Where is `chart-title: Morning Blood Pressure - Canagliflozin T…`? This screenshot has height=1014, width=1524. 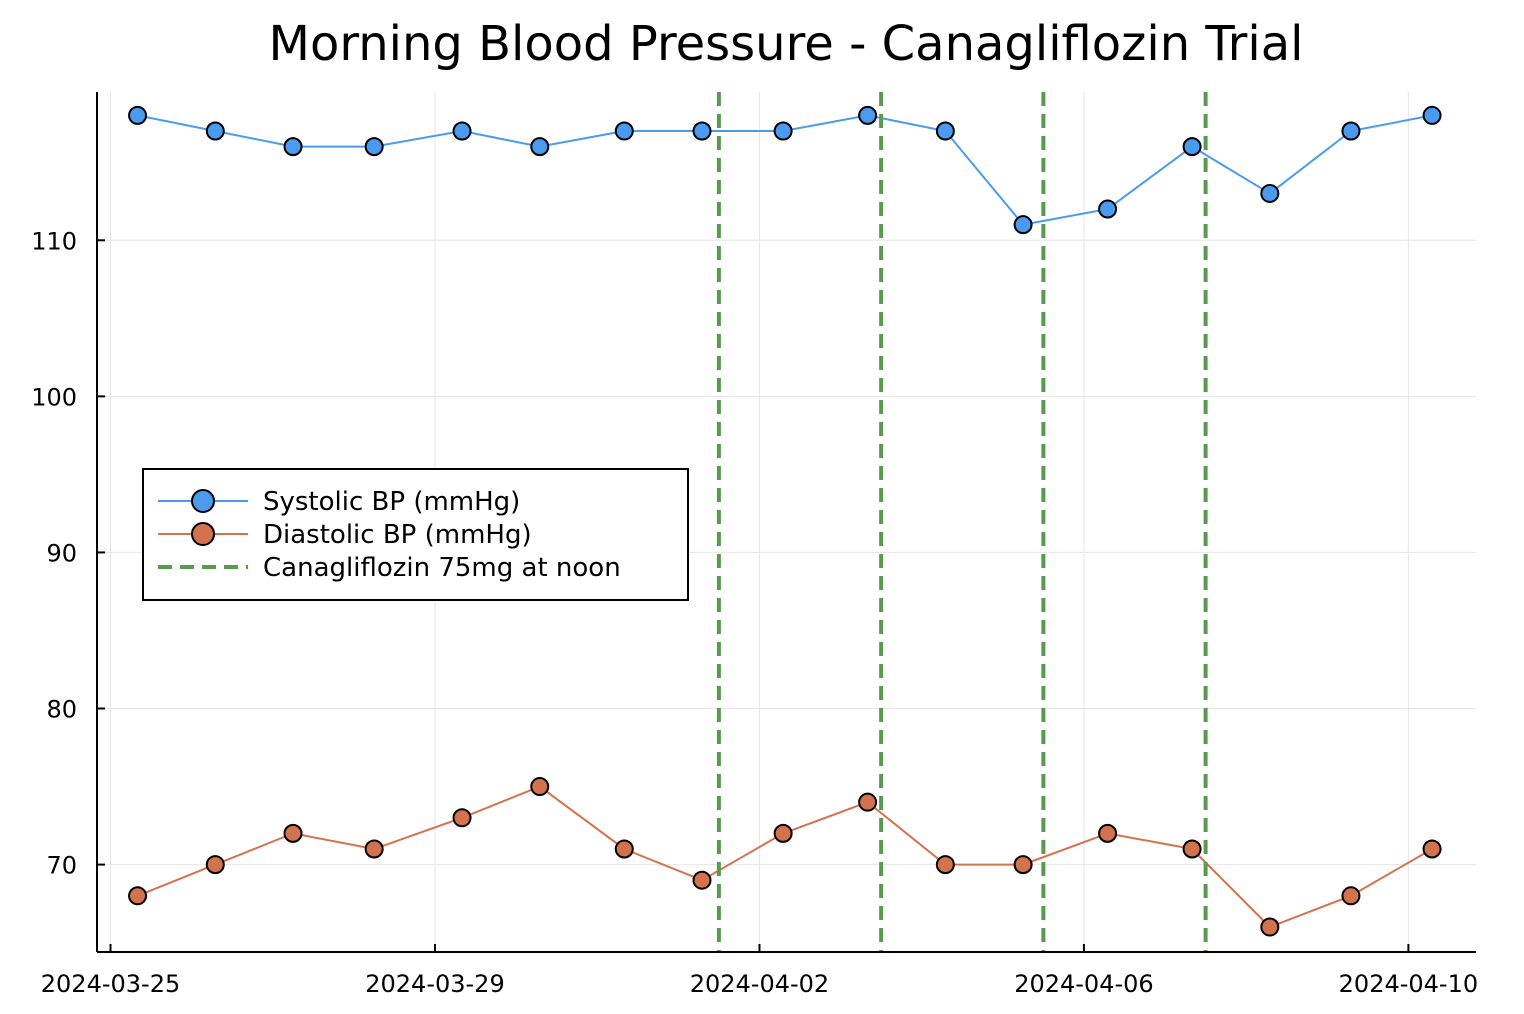
chart-title: Morning Blood Pressure - Canagliflozin T… is located at coordinates (786, 44).